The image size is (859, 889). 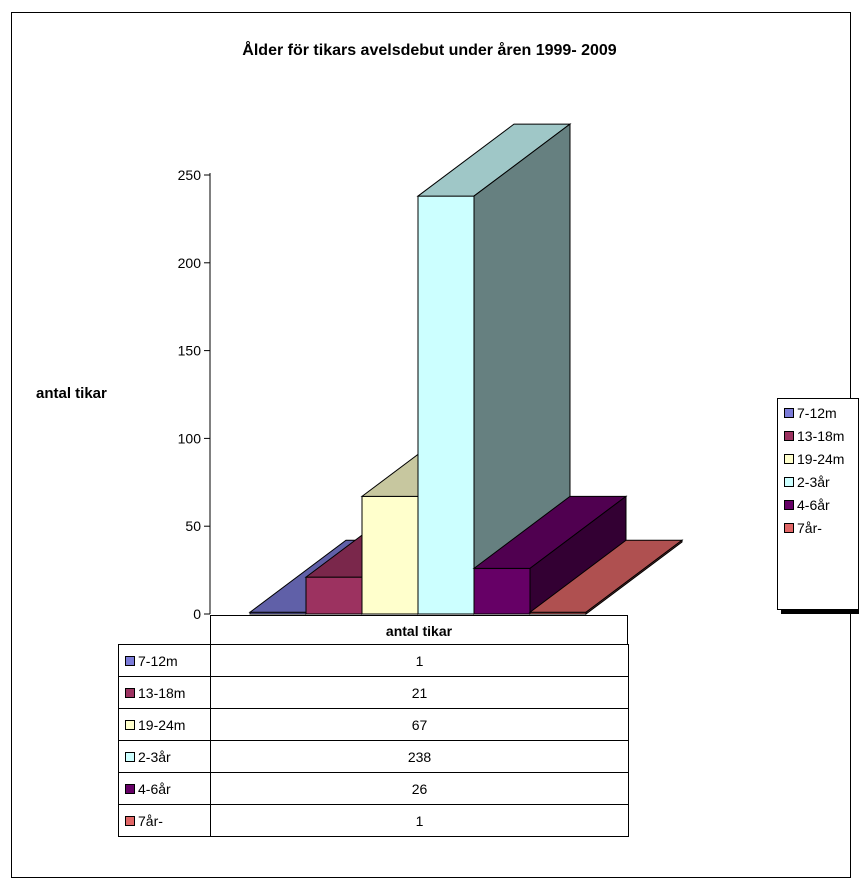 I want to click on table-header: antal tikar, so click(x=419, y=630).